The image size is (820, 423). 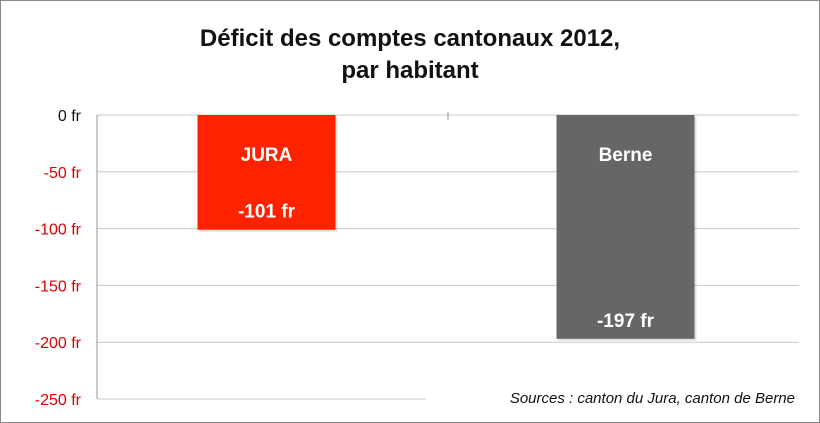 I want to click on y-tick-label: -250 fr, so click(x=58, y=400).